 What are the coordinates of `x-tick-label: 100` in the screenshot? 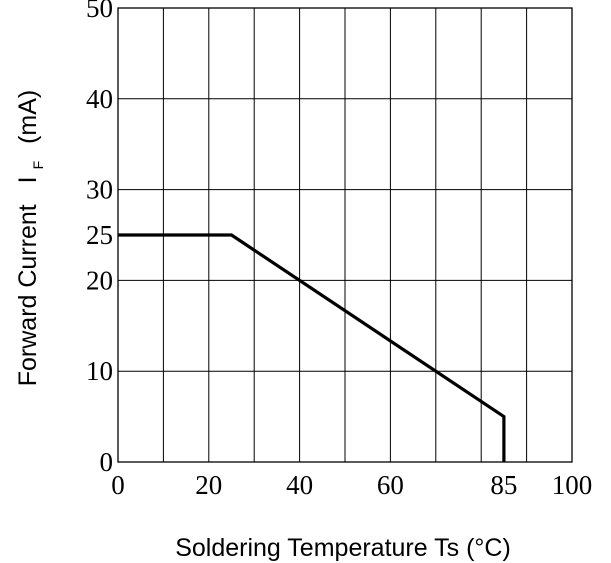 It's located at (572, 485).